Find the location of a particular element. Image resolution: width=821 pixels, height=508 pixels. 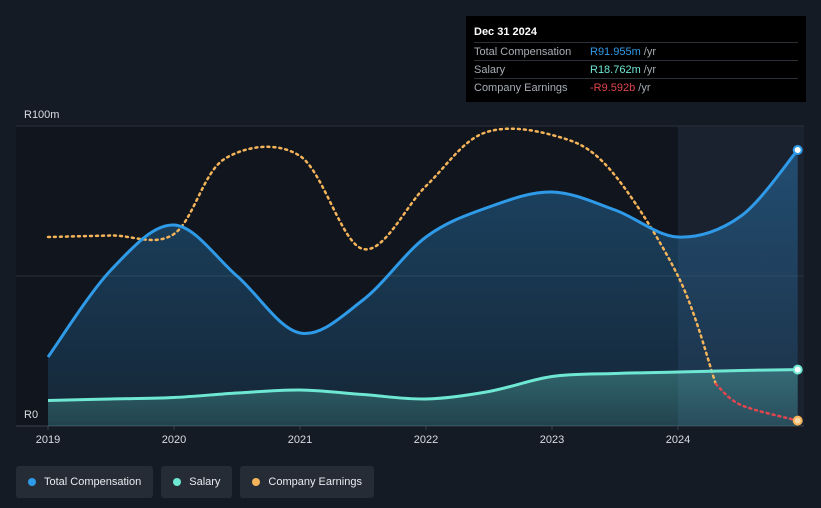

total-compensation-end-marker is located at coordinates (797, 150).